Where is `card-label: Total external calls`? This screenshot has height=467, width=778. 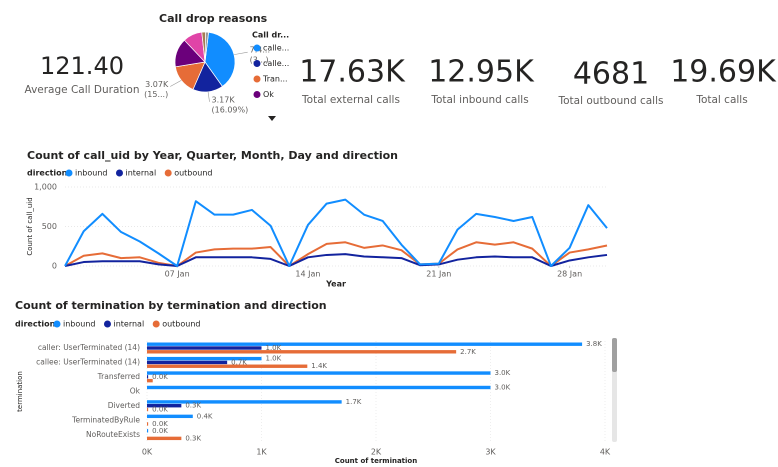 card-label: Total external calls is located at coordinates (350, 100).